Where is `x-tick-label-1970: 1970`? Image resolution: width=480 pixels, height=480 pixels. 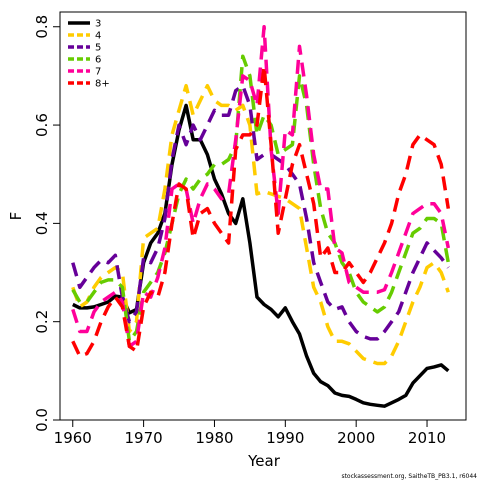 x-tick-label-1970: 1970 is located at coordinates (144, 438).